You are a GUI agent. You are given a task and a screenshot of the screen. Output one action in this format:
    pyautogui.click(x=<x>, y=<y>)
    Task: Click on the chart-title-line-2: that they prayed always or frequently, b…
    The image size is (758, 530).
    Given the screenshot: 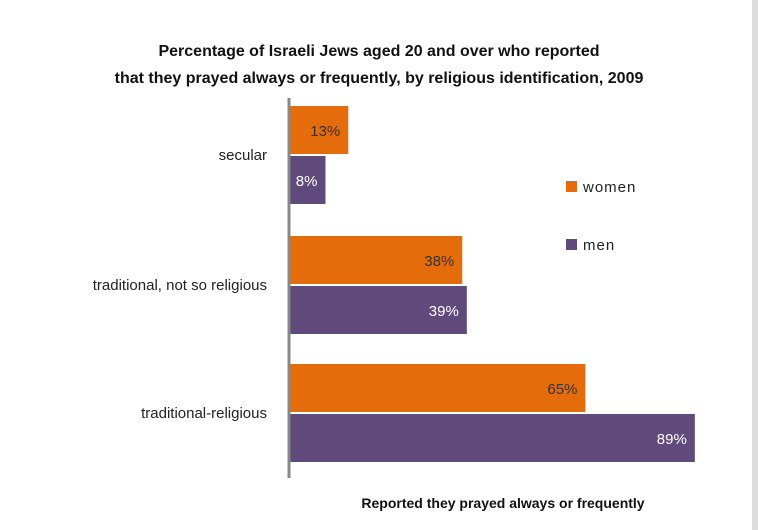 What is the action you would take?
    pyautogui.click(x=379, y=78)
    